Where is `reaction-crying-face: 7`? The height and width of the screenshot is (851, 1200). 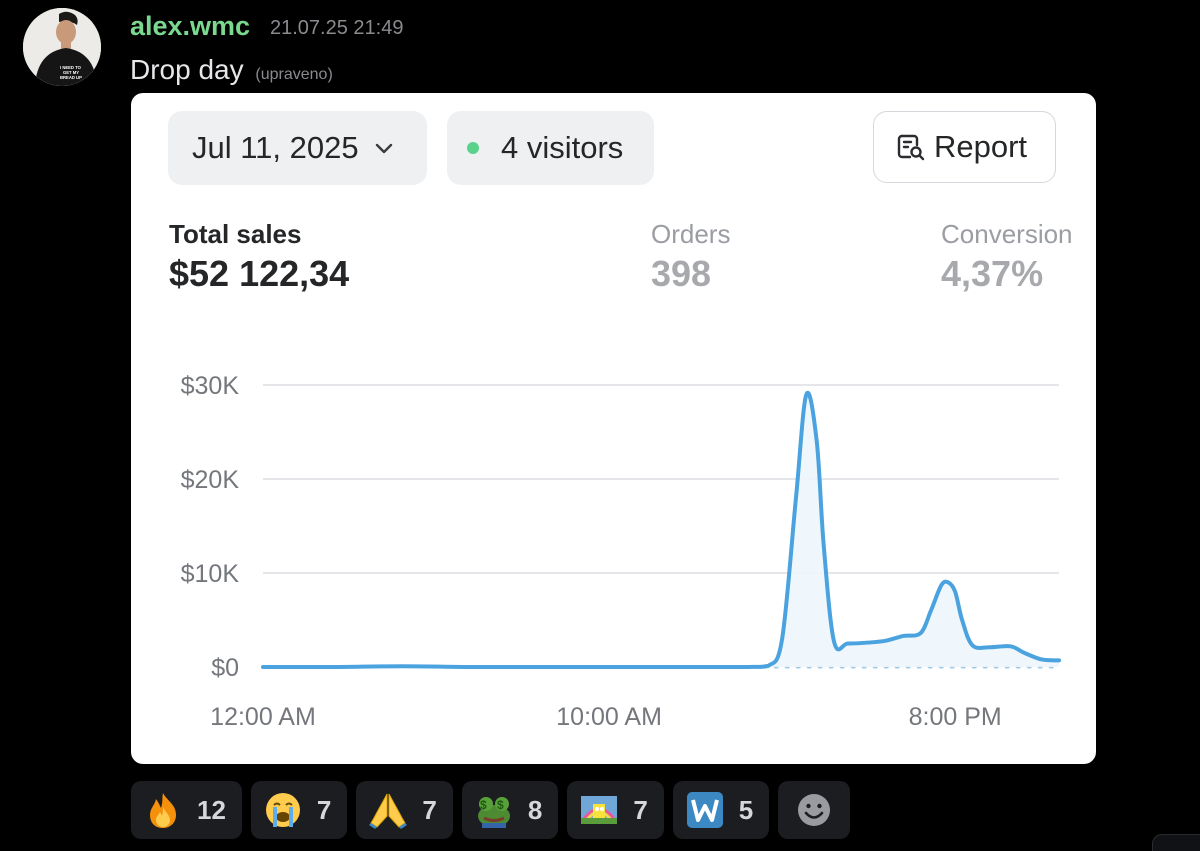
reaction-crying-face: 7 is located at coordinates (299, 810).